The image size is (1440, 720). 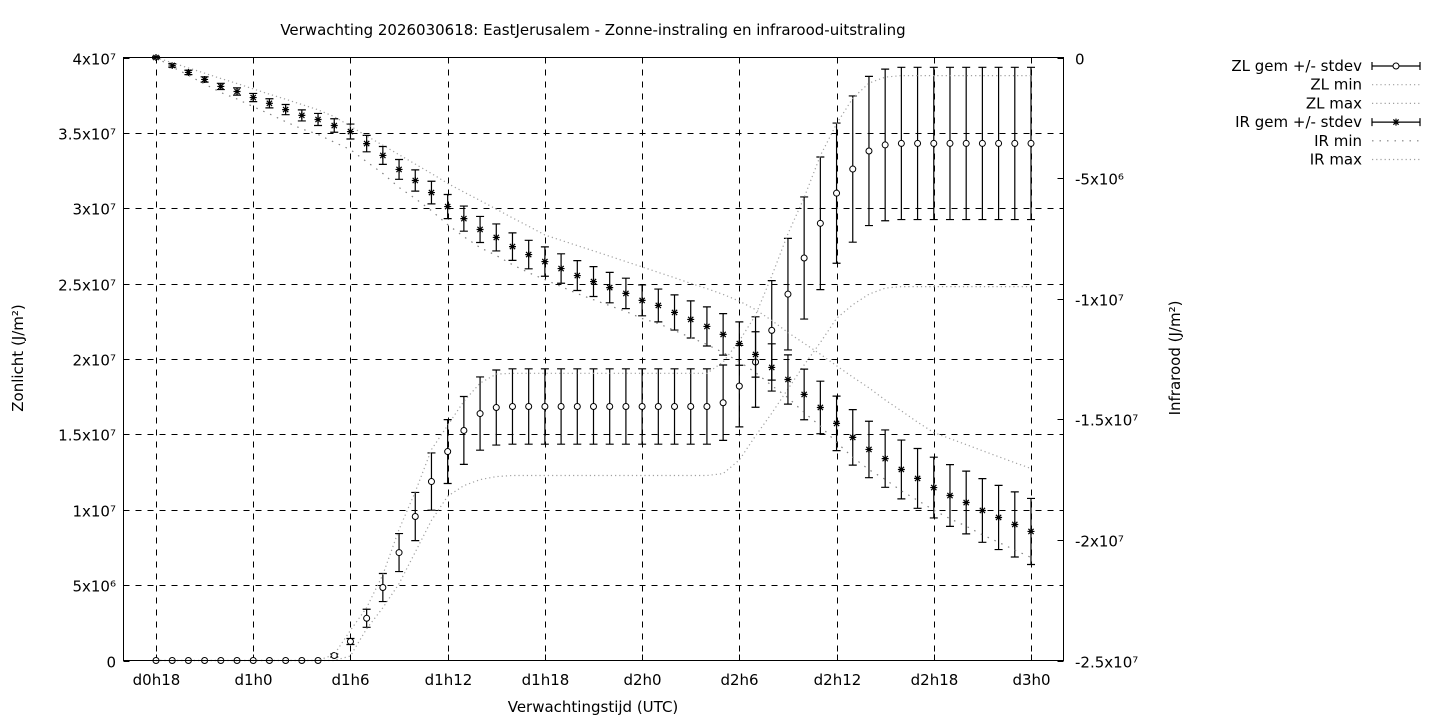 I want to click on legend-label: ZL max, so click(x=1334, y=103).